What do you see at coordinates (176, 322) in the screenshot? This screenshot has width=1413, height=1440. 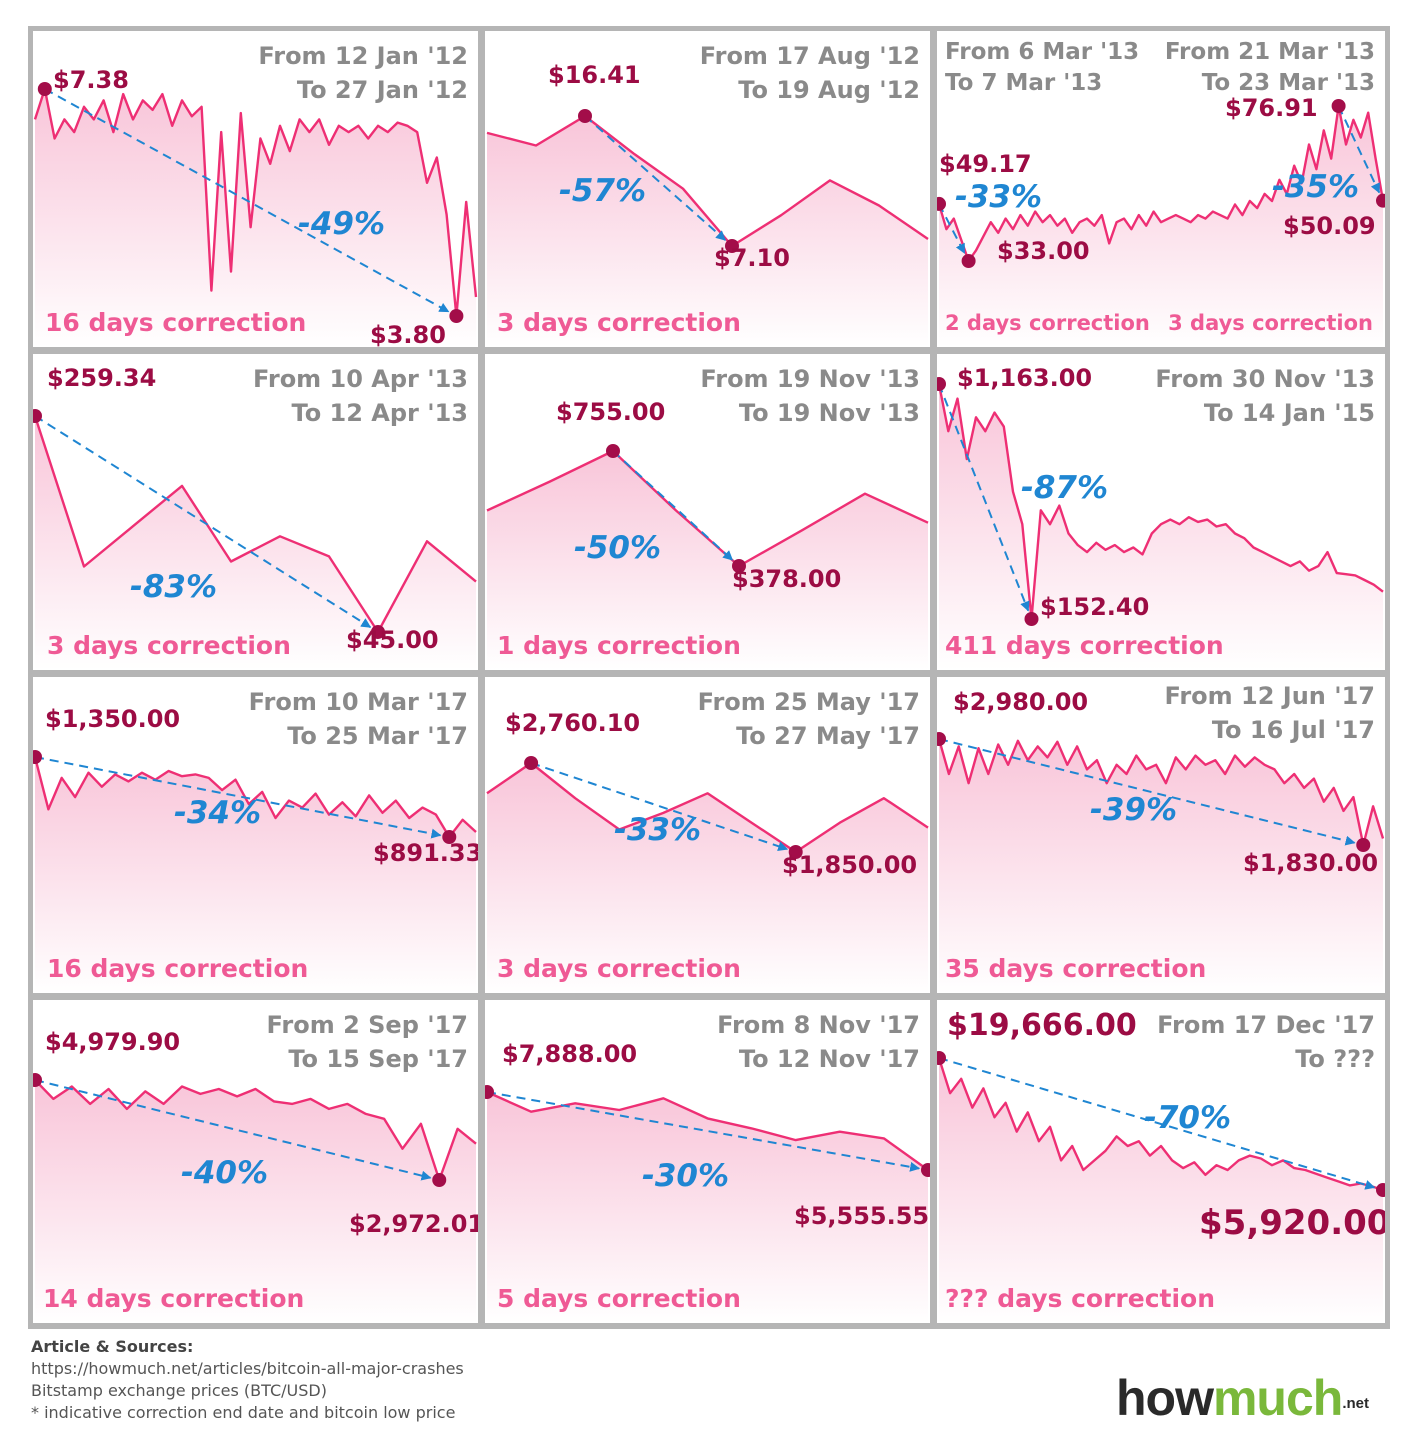 I see `correction-duration: 16 days correction` at bounding box center [176, 322].